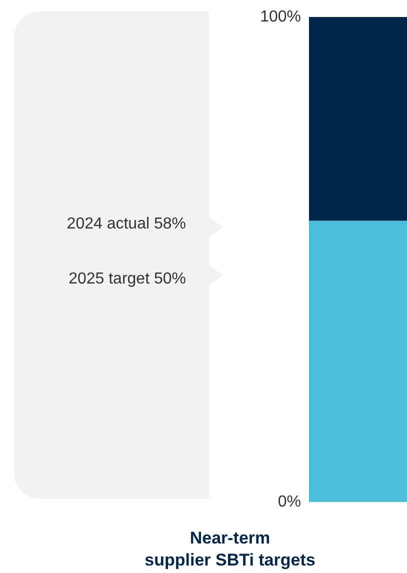 The image size is (407, 573). I want to click on text: 2024 actual 58%, so click(126, 224).